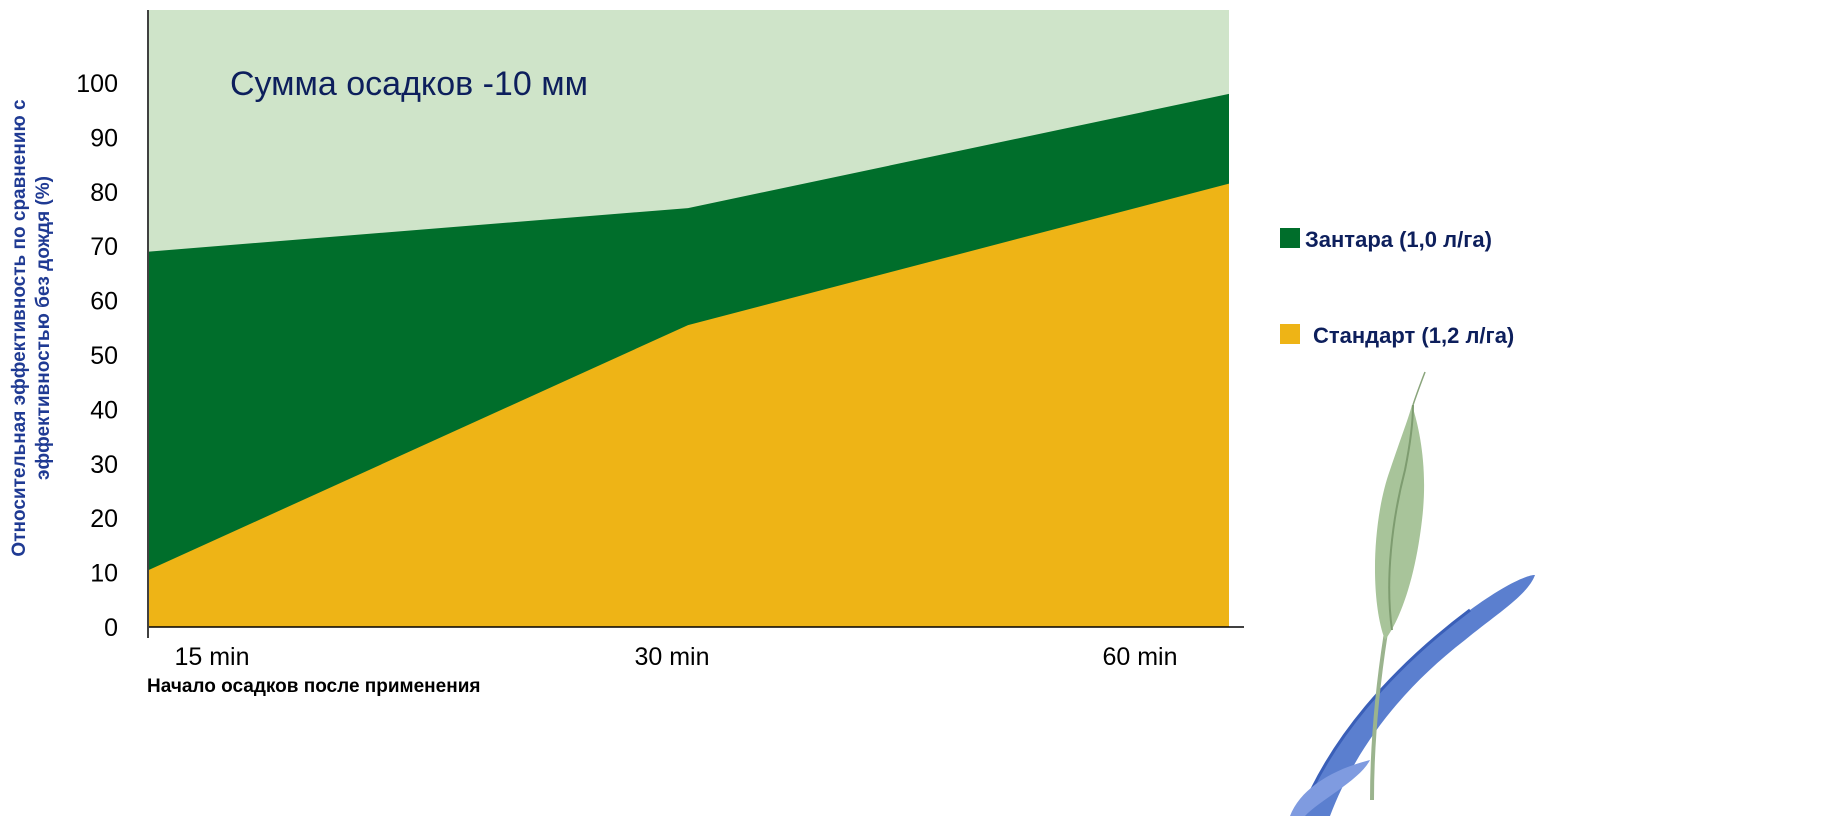  I want to click on y-tick-label-60: 60, so click(104, 302).